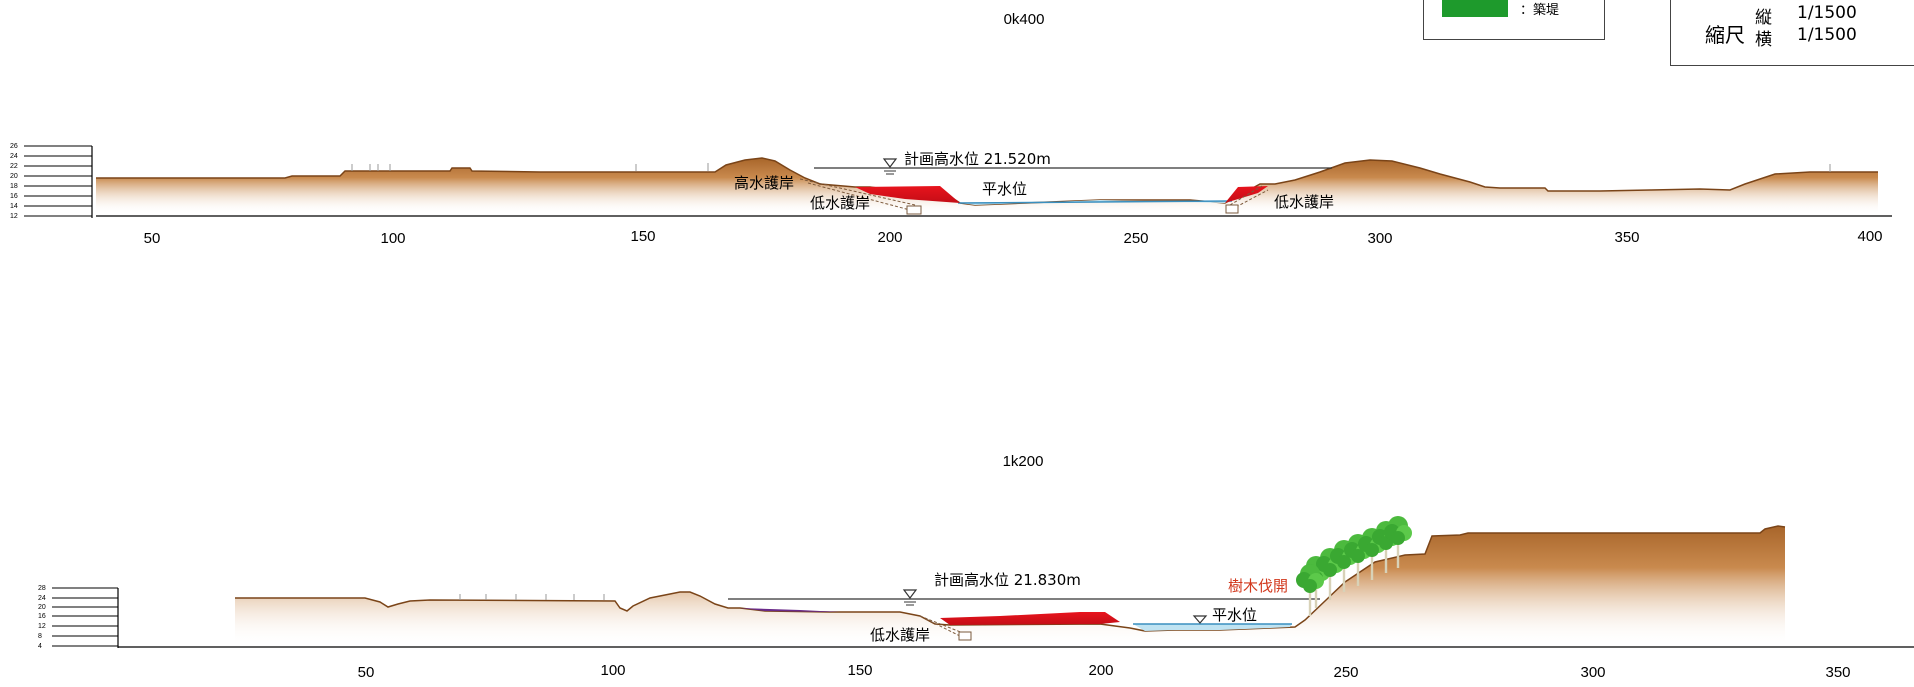 The height and width of the screenshot is (687, 1914). What do you see at coordinates (1030, 618) in the screenshot?
I see `excavation-1k200` at bounding box center [1030, 618].